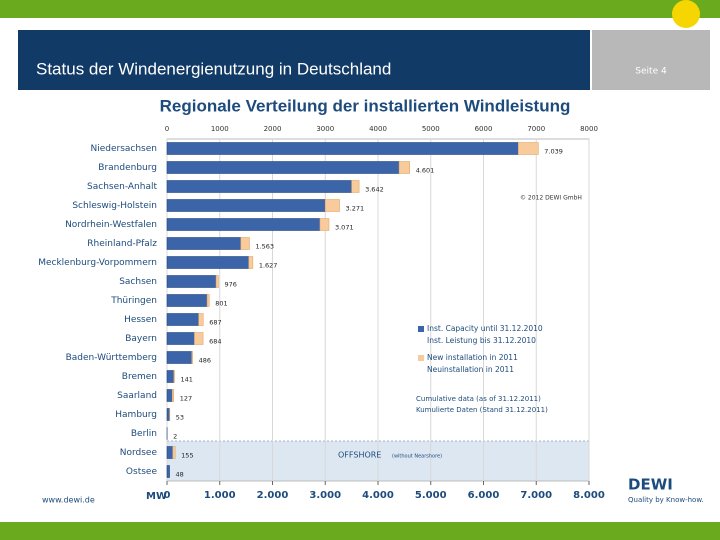  I want to click on bottom-band, so click(360, 531).